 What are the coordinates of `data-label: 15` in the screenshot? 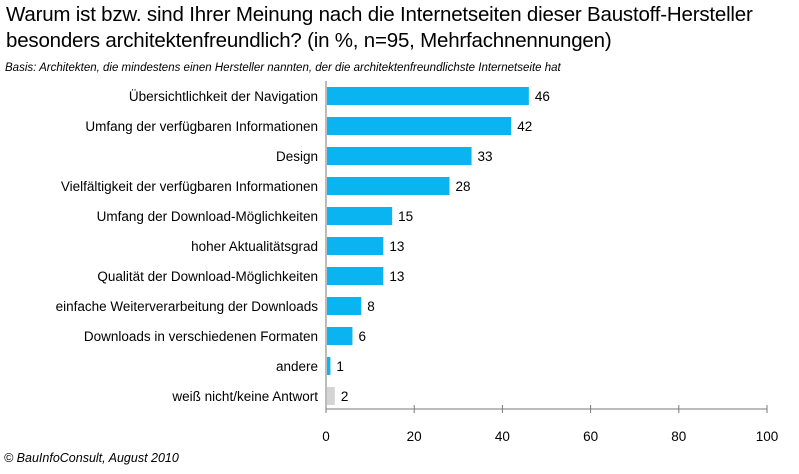 It's located at (405, 216).